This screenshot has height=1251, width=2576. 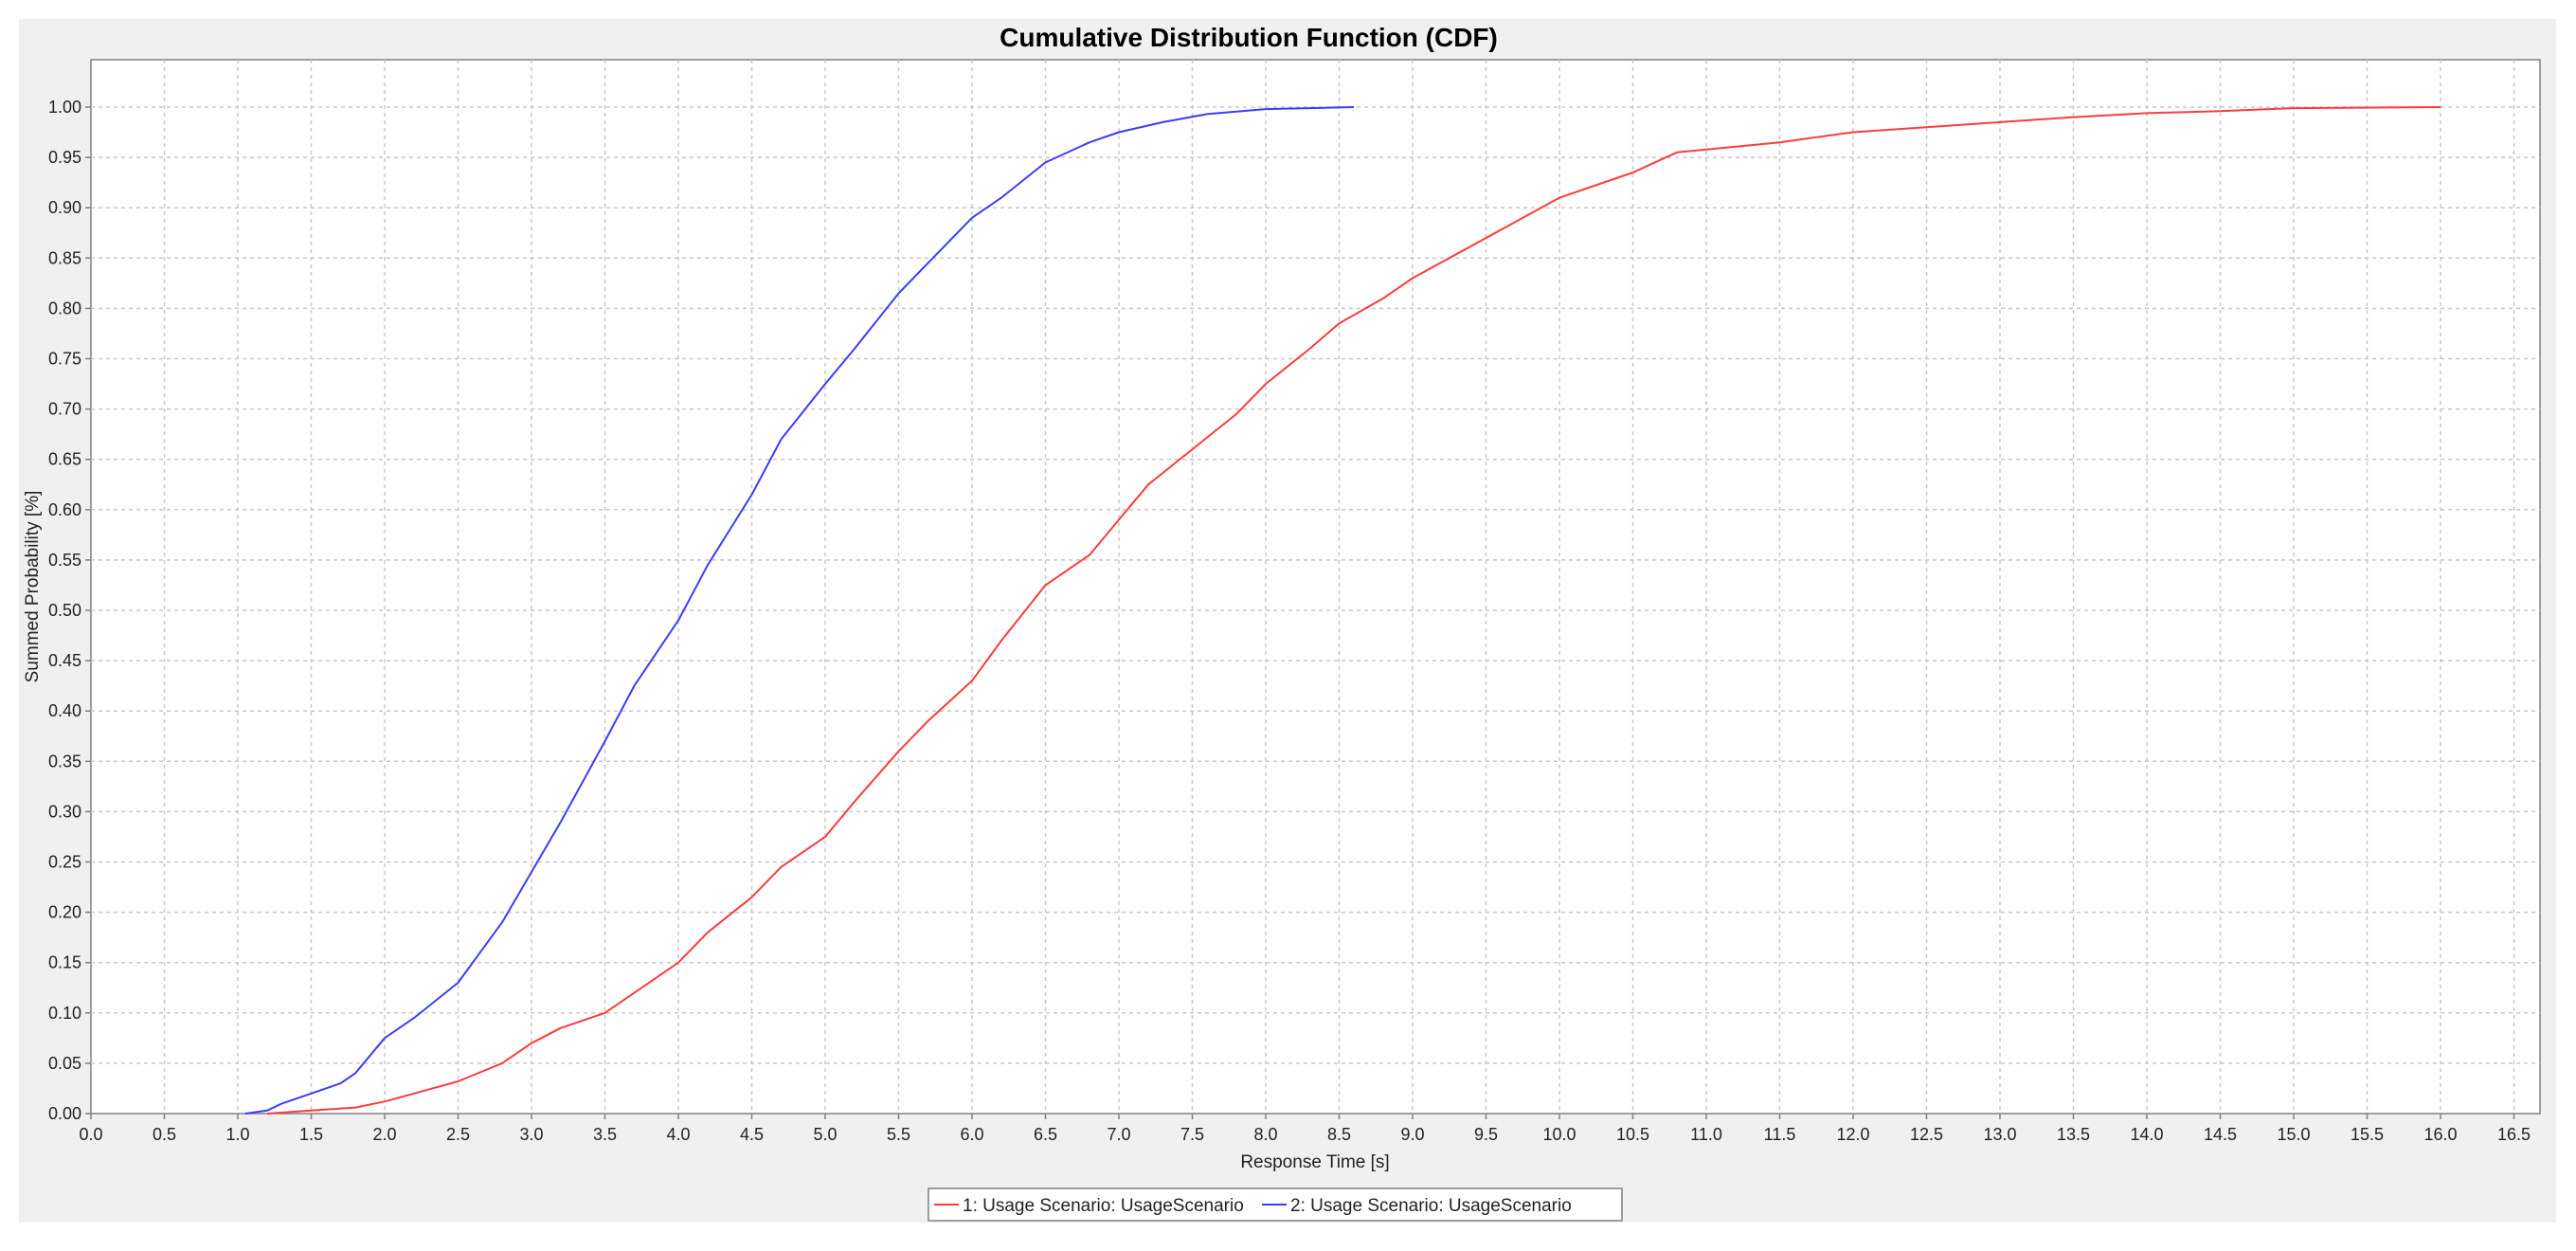 I want to click on y-tick-label: 0.80, so click(x=64, y=308).